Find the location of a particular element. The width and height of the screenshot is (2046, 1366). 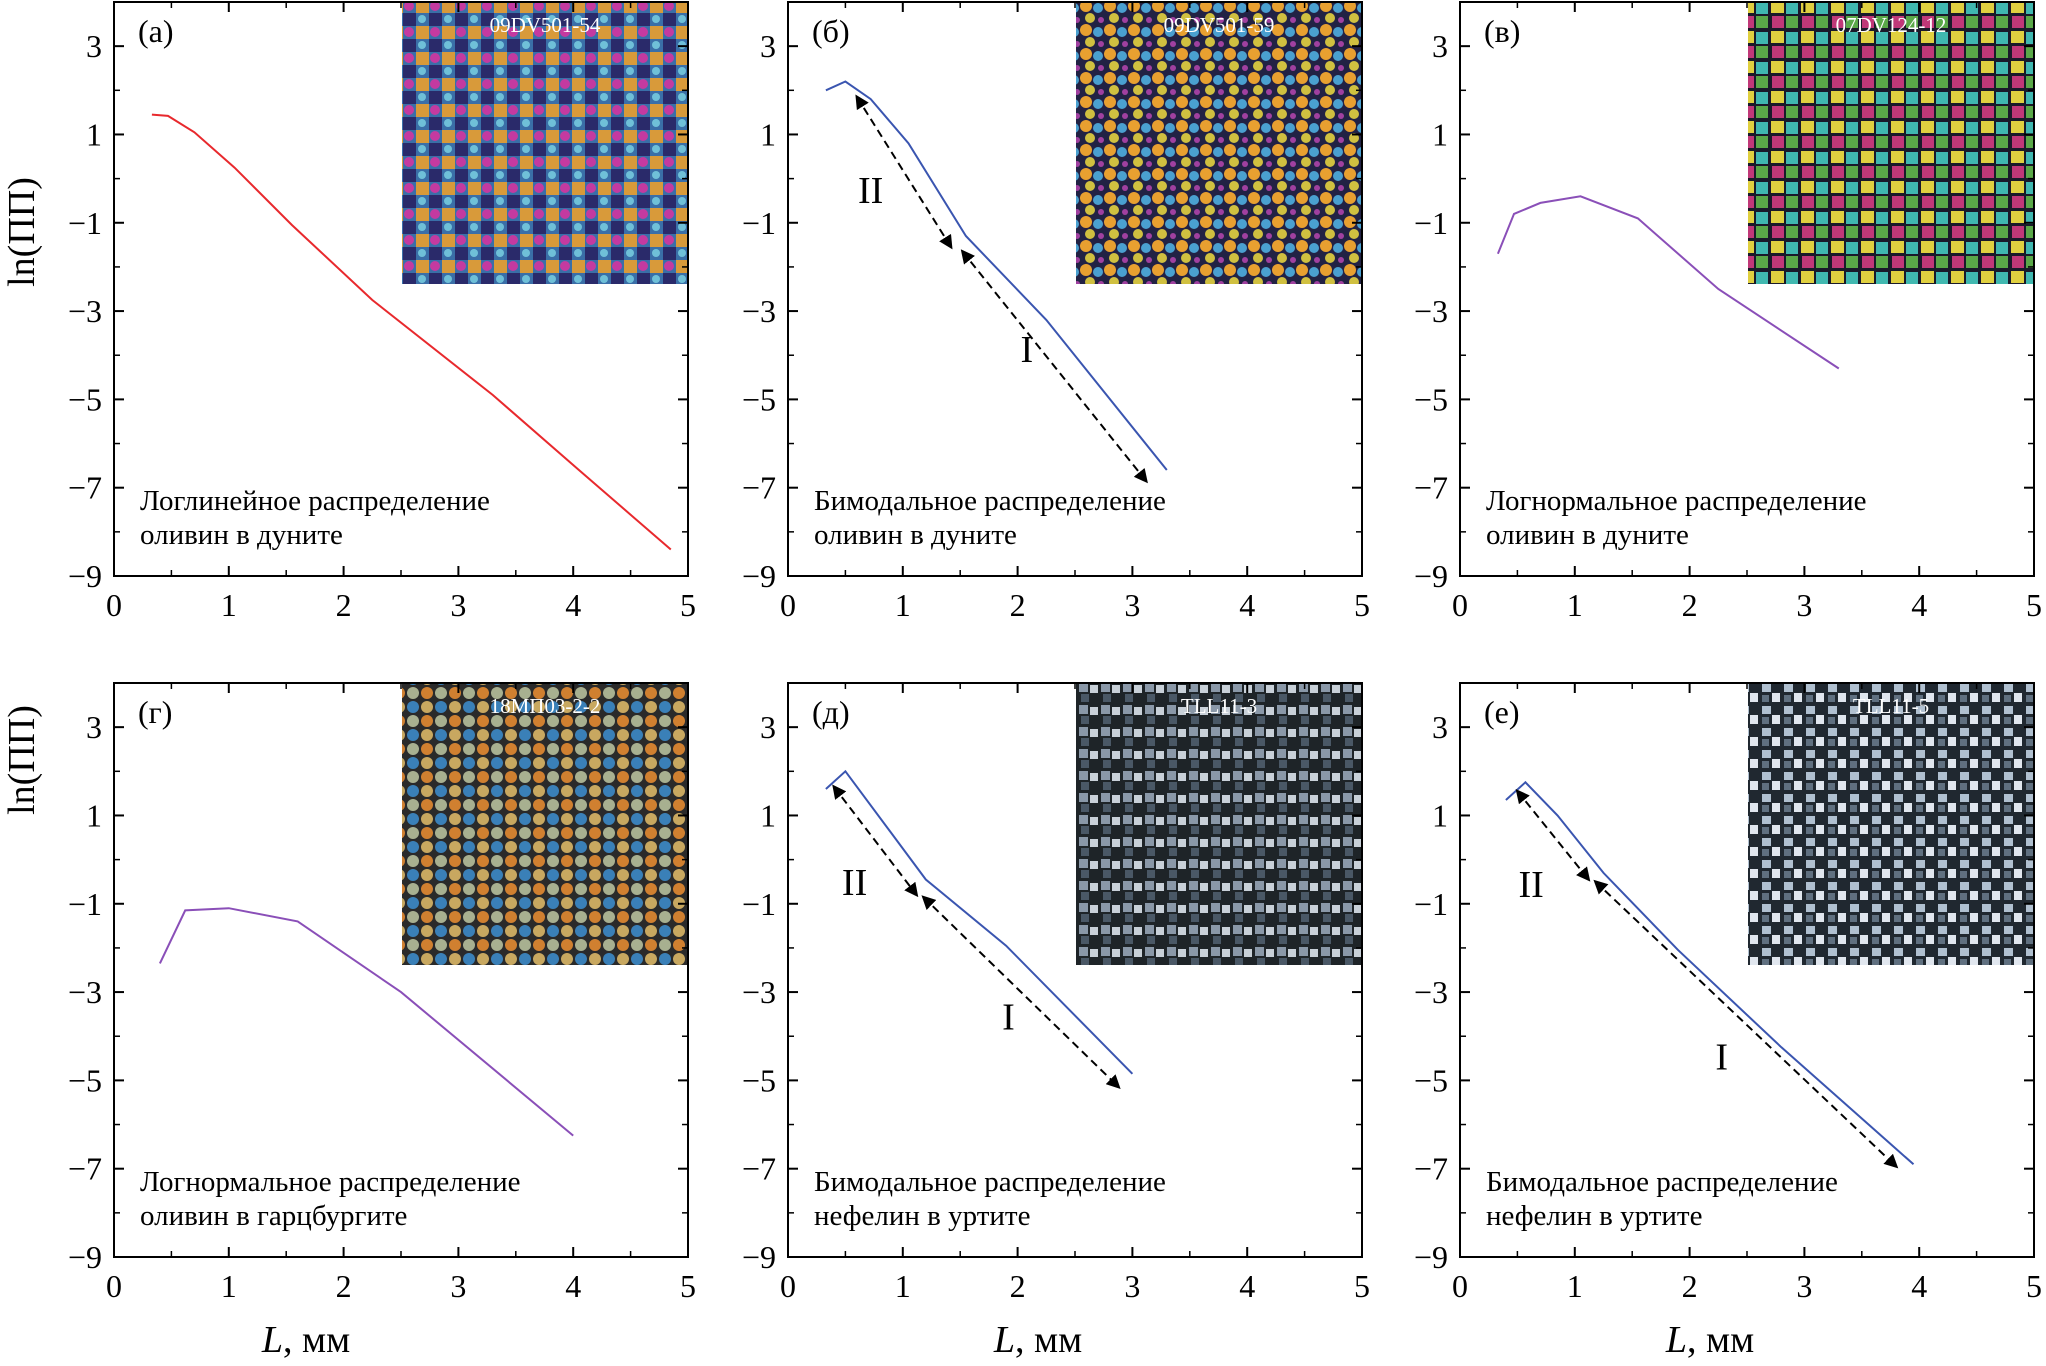

panel-label: (д) is located at coordinates (831, 712).